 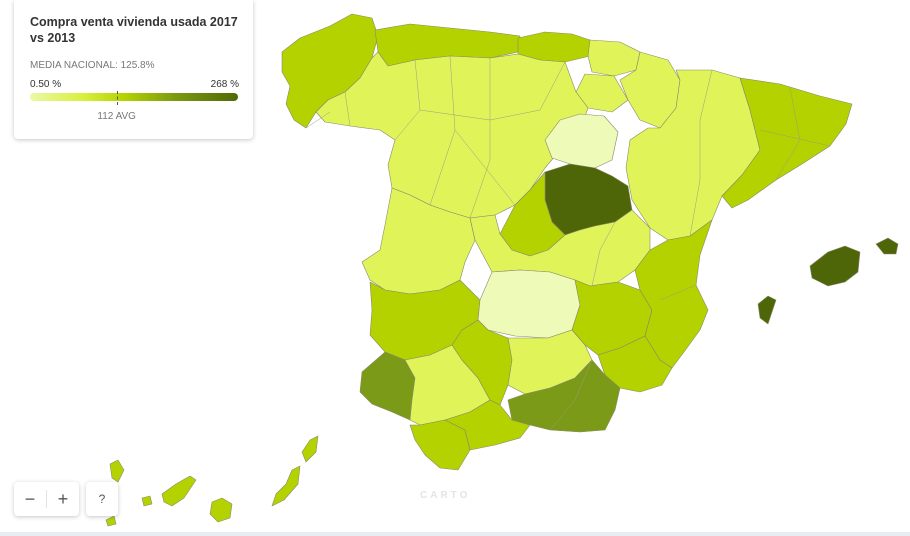 I want to click on region-la-gomera, so click(x=147, y=501).